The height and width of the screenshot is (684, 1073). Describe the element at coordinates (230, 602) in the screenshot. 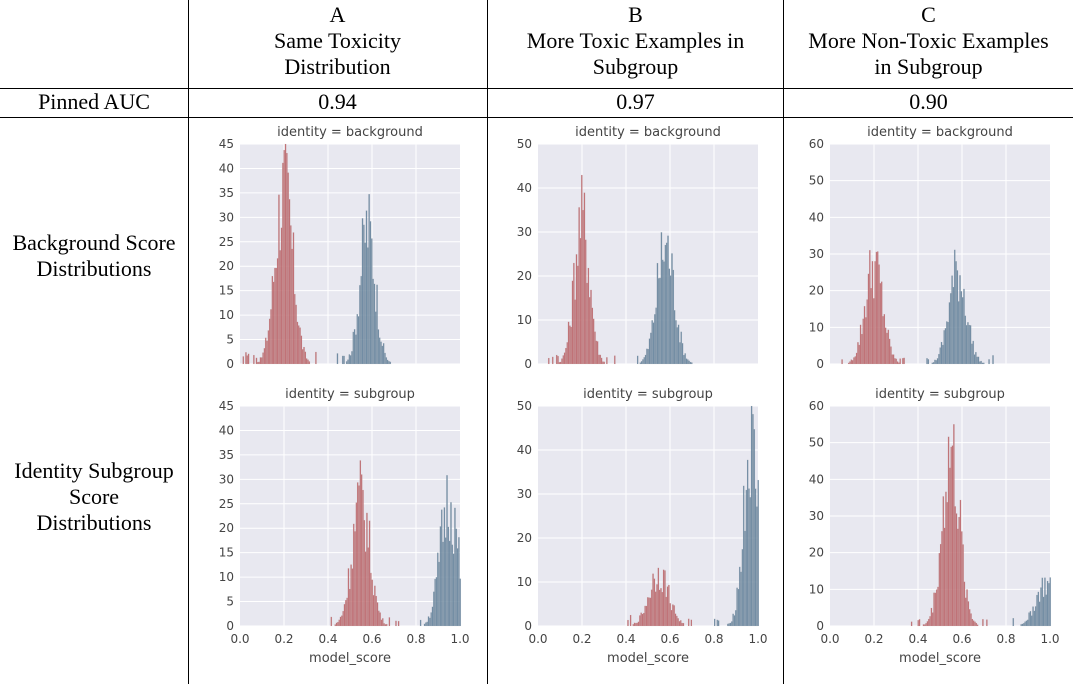

I see `y-tick-label: 5` at that location.